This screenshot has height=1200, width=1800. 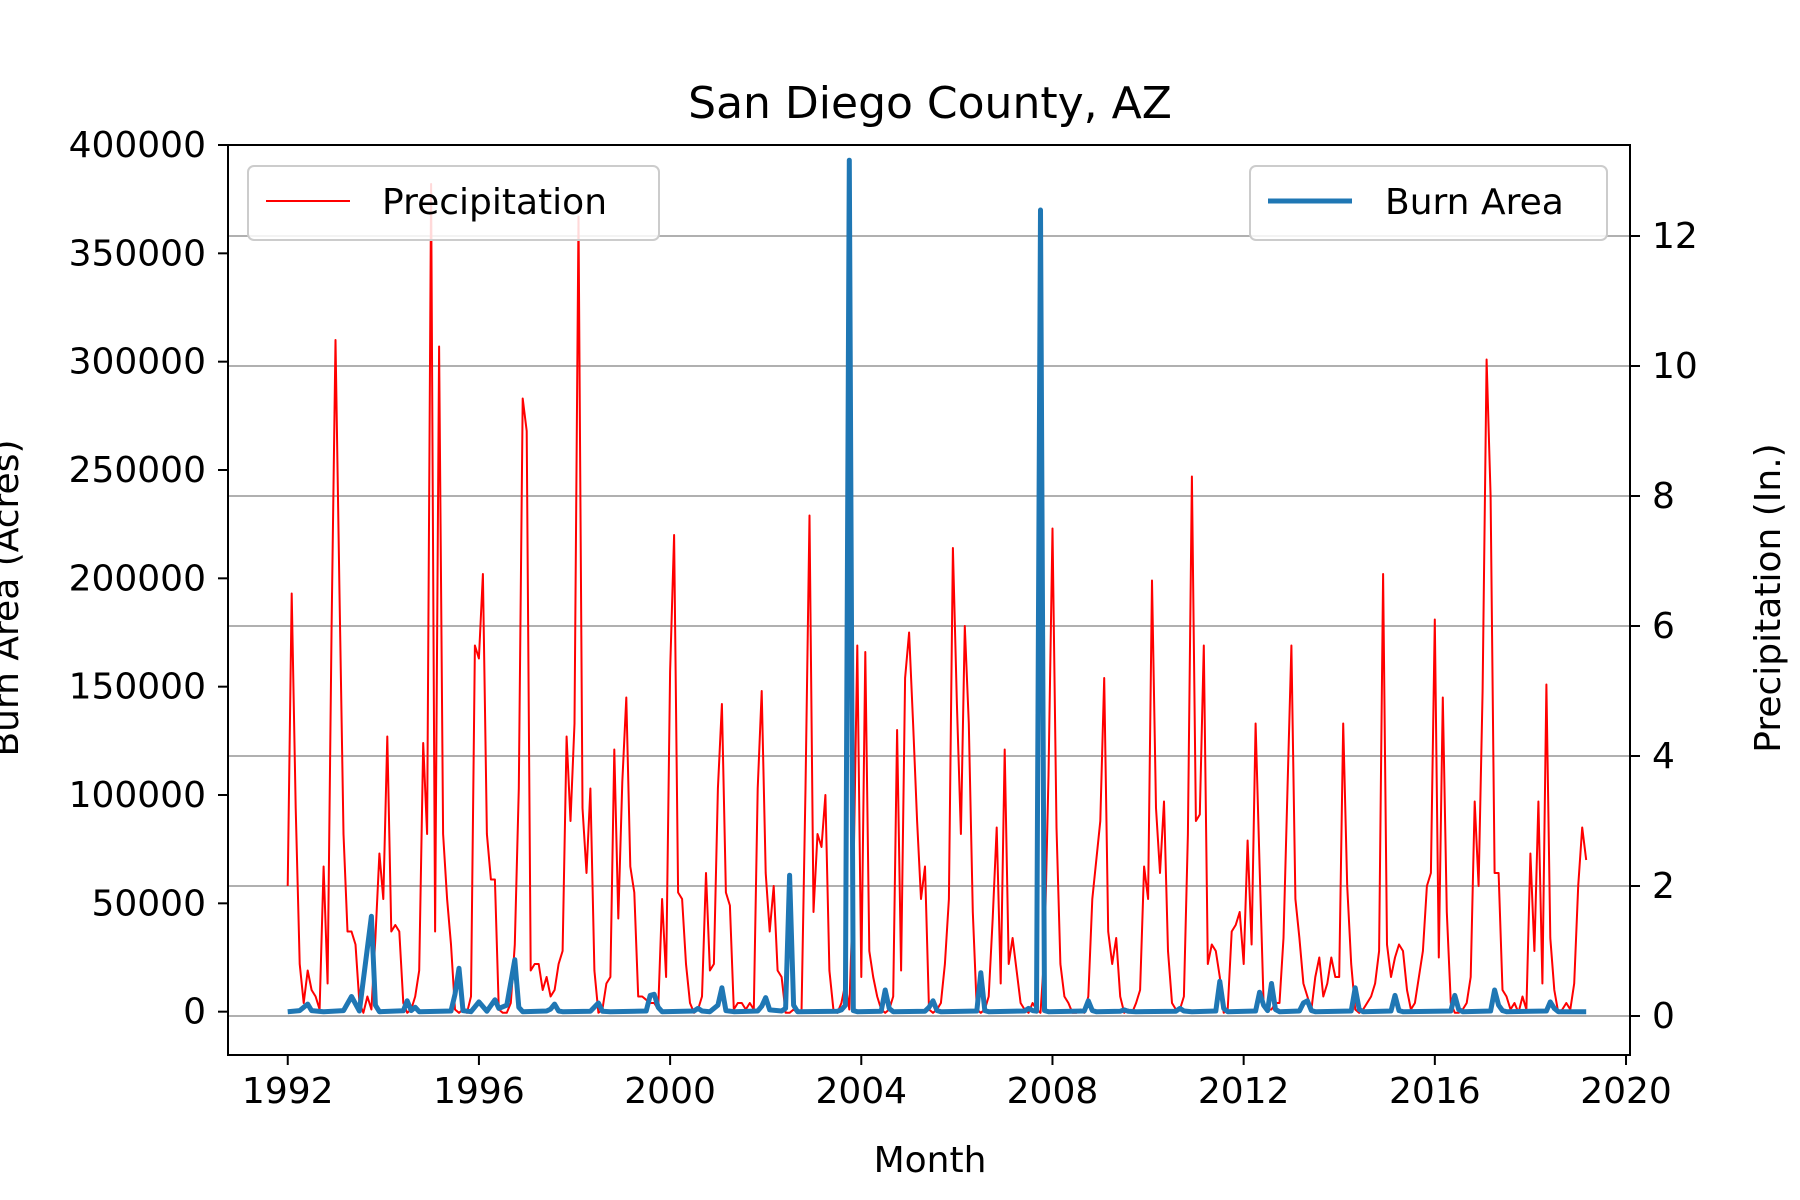 I want to click on x-tick-label: 2000, so click(x=670, y=1091).